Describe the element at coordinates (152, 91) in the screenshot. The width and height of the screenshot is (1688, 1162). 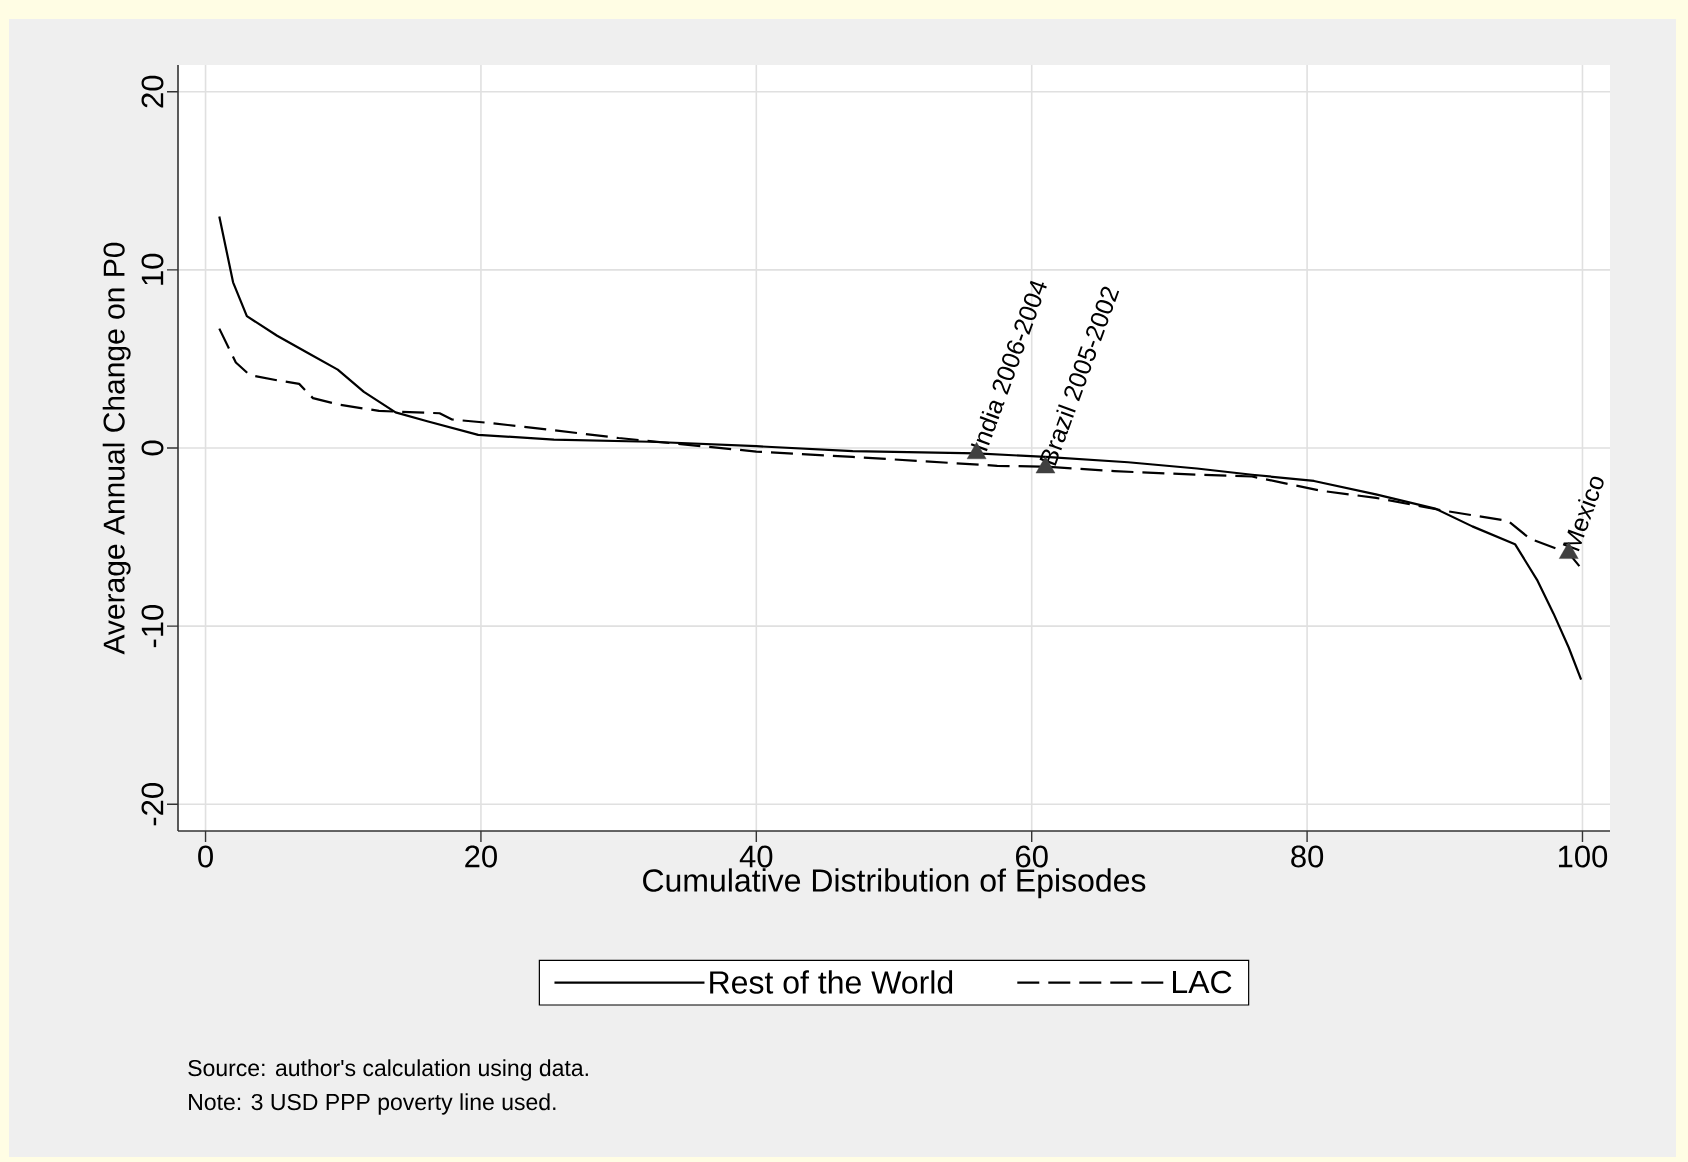
I see `y-tick-label: 20` at that location.